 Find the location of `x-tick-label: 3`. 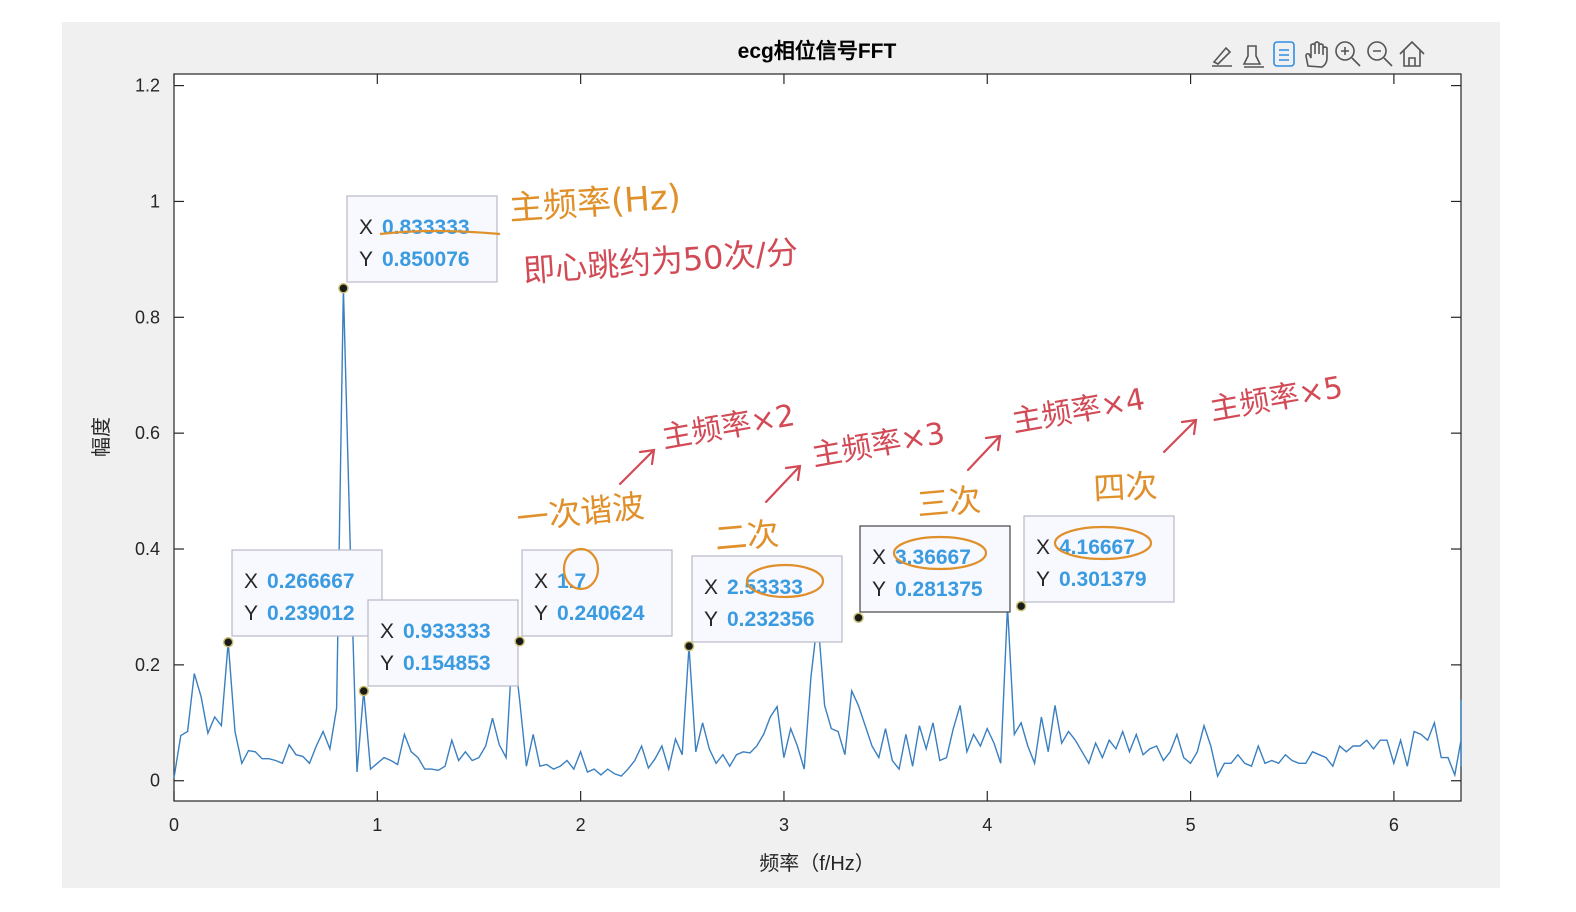

x-tick-label: 3 is located at coordinates (784, 825).